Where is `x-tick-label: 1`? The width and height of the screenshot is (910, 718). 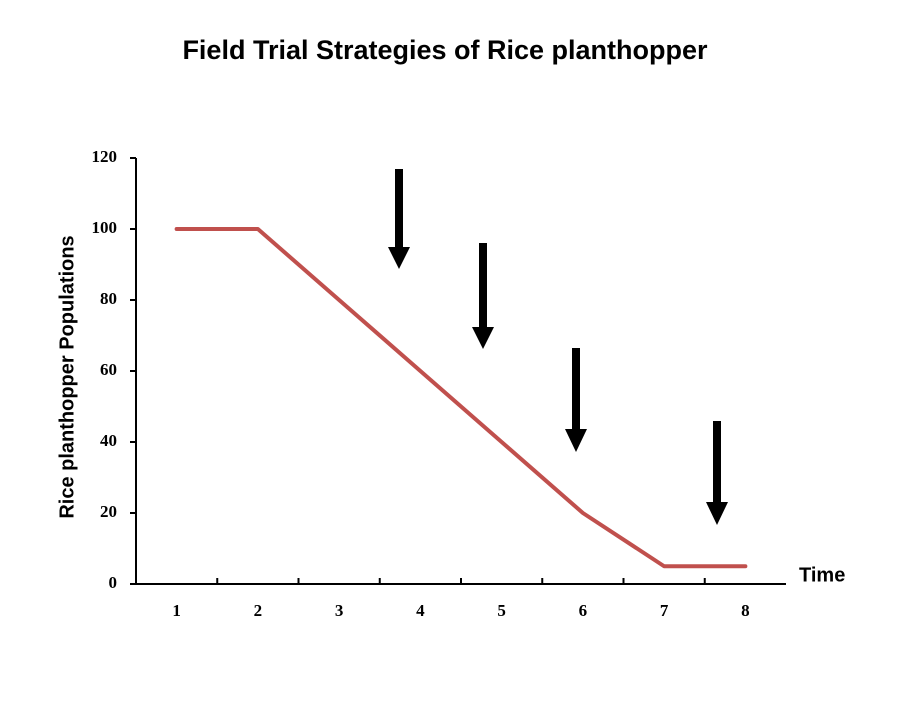
x-tick-label: 1 is located at coordinates (176, 610).